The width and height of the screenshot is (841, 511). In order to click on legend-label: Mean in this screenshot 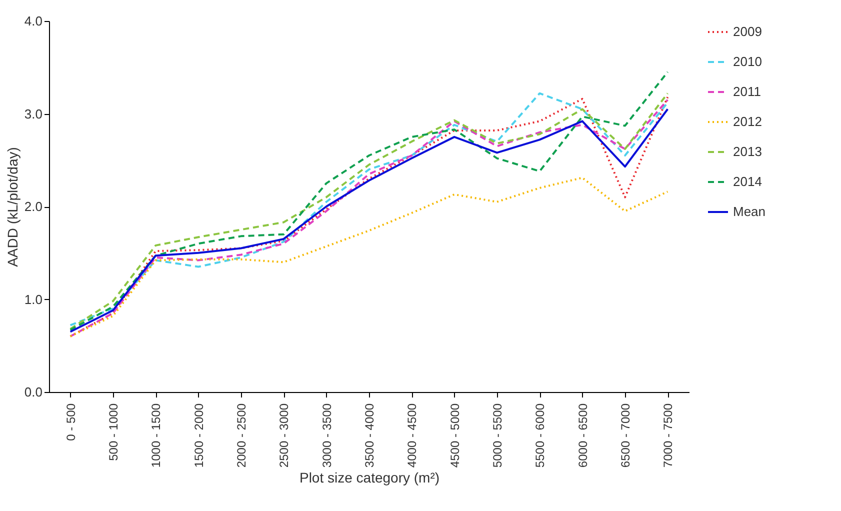, I will do `click(749, 211)`.